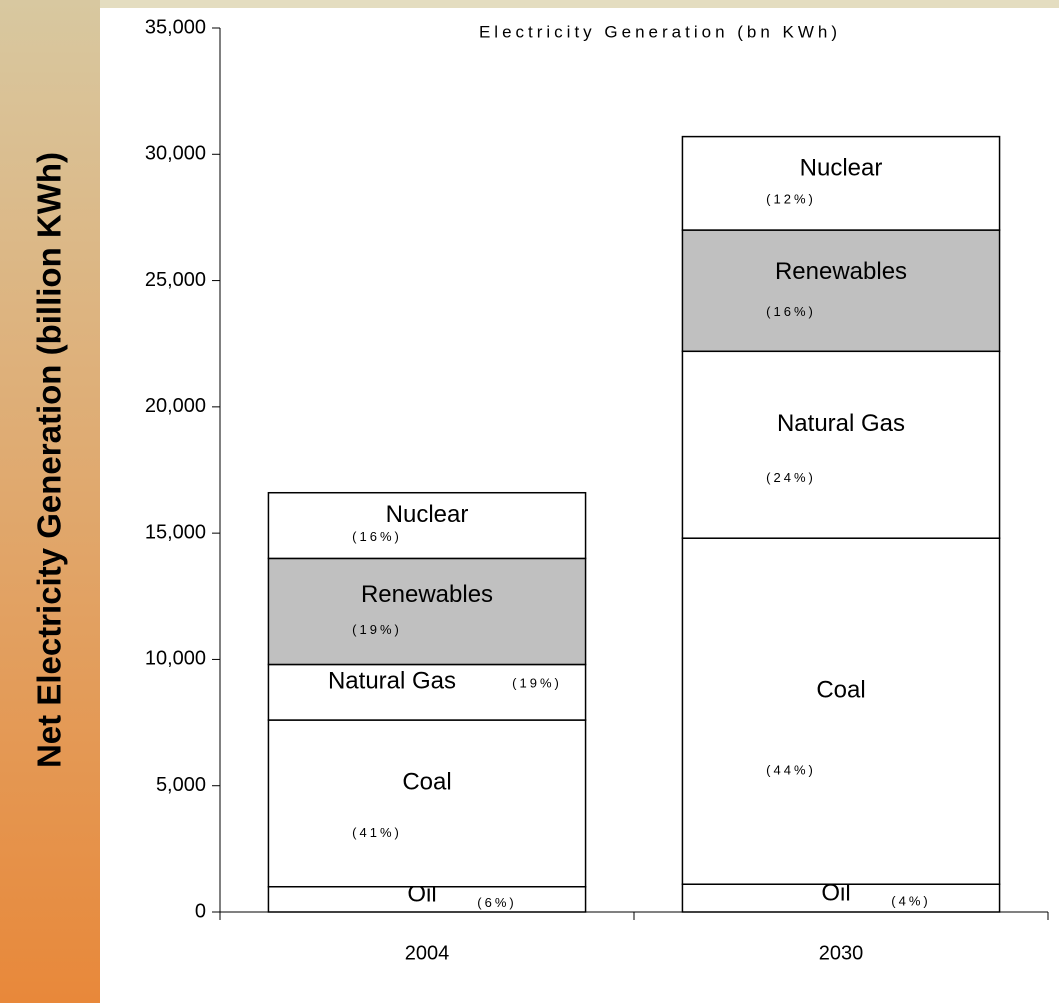  I want to click on segment-percent: (24%), so click(791, 477).